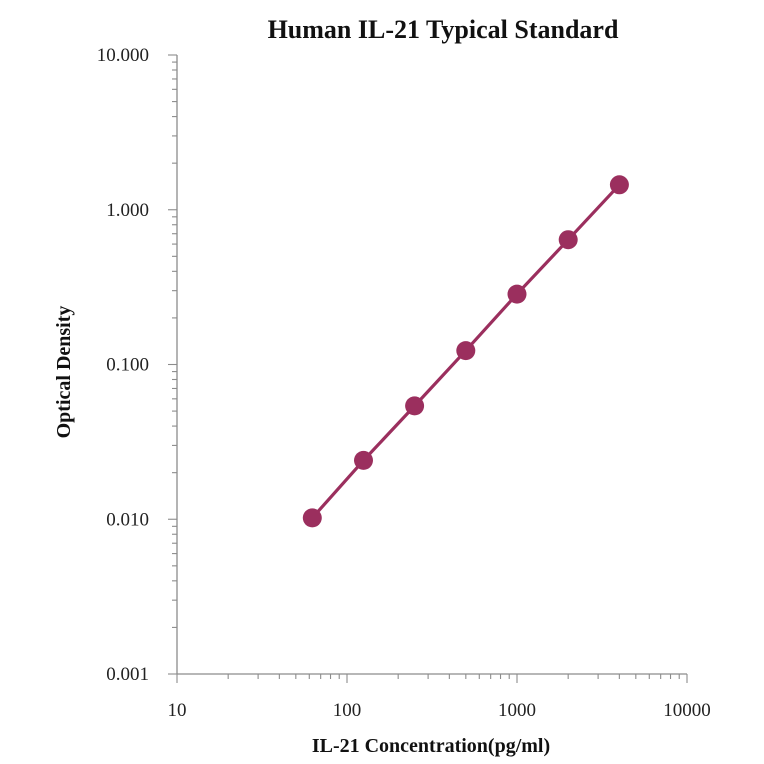 The width and height of the screenshot is (764, 764). I want to click on y-axis: 0.001 0.010 0.100 1.000 10.000, so click(137, 365).